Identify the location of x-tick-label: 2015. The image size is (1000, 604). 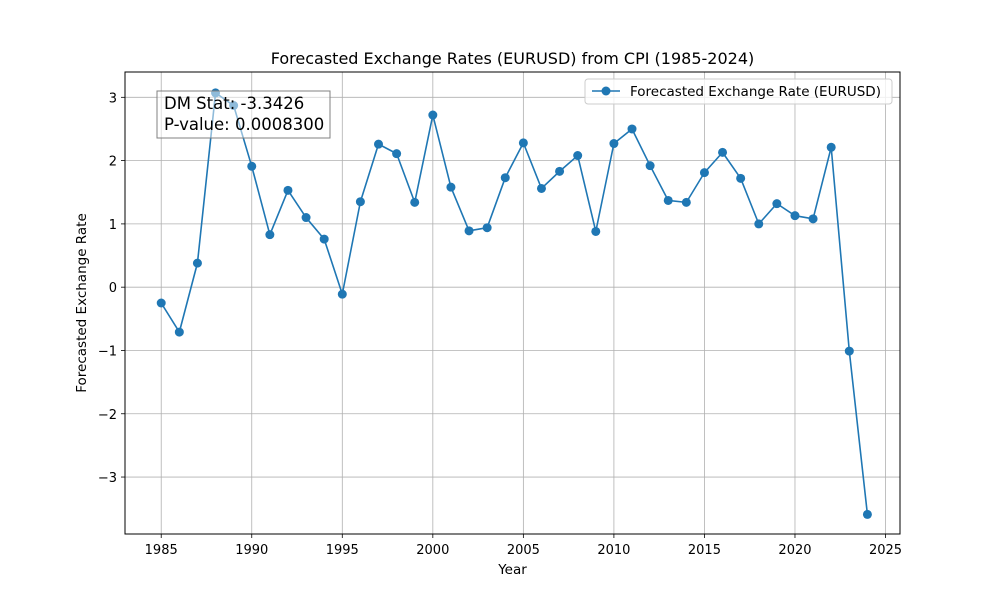
(704, 550).